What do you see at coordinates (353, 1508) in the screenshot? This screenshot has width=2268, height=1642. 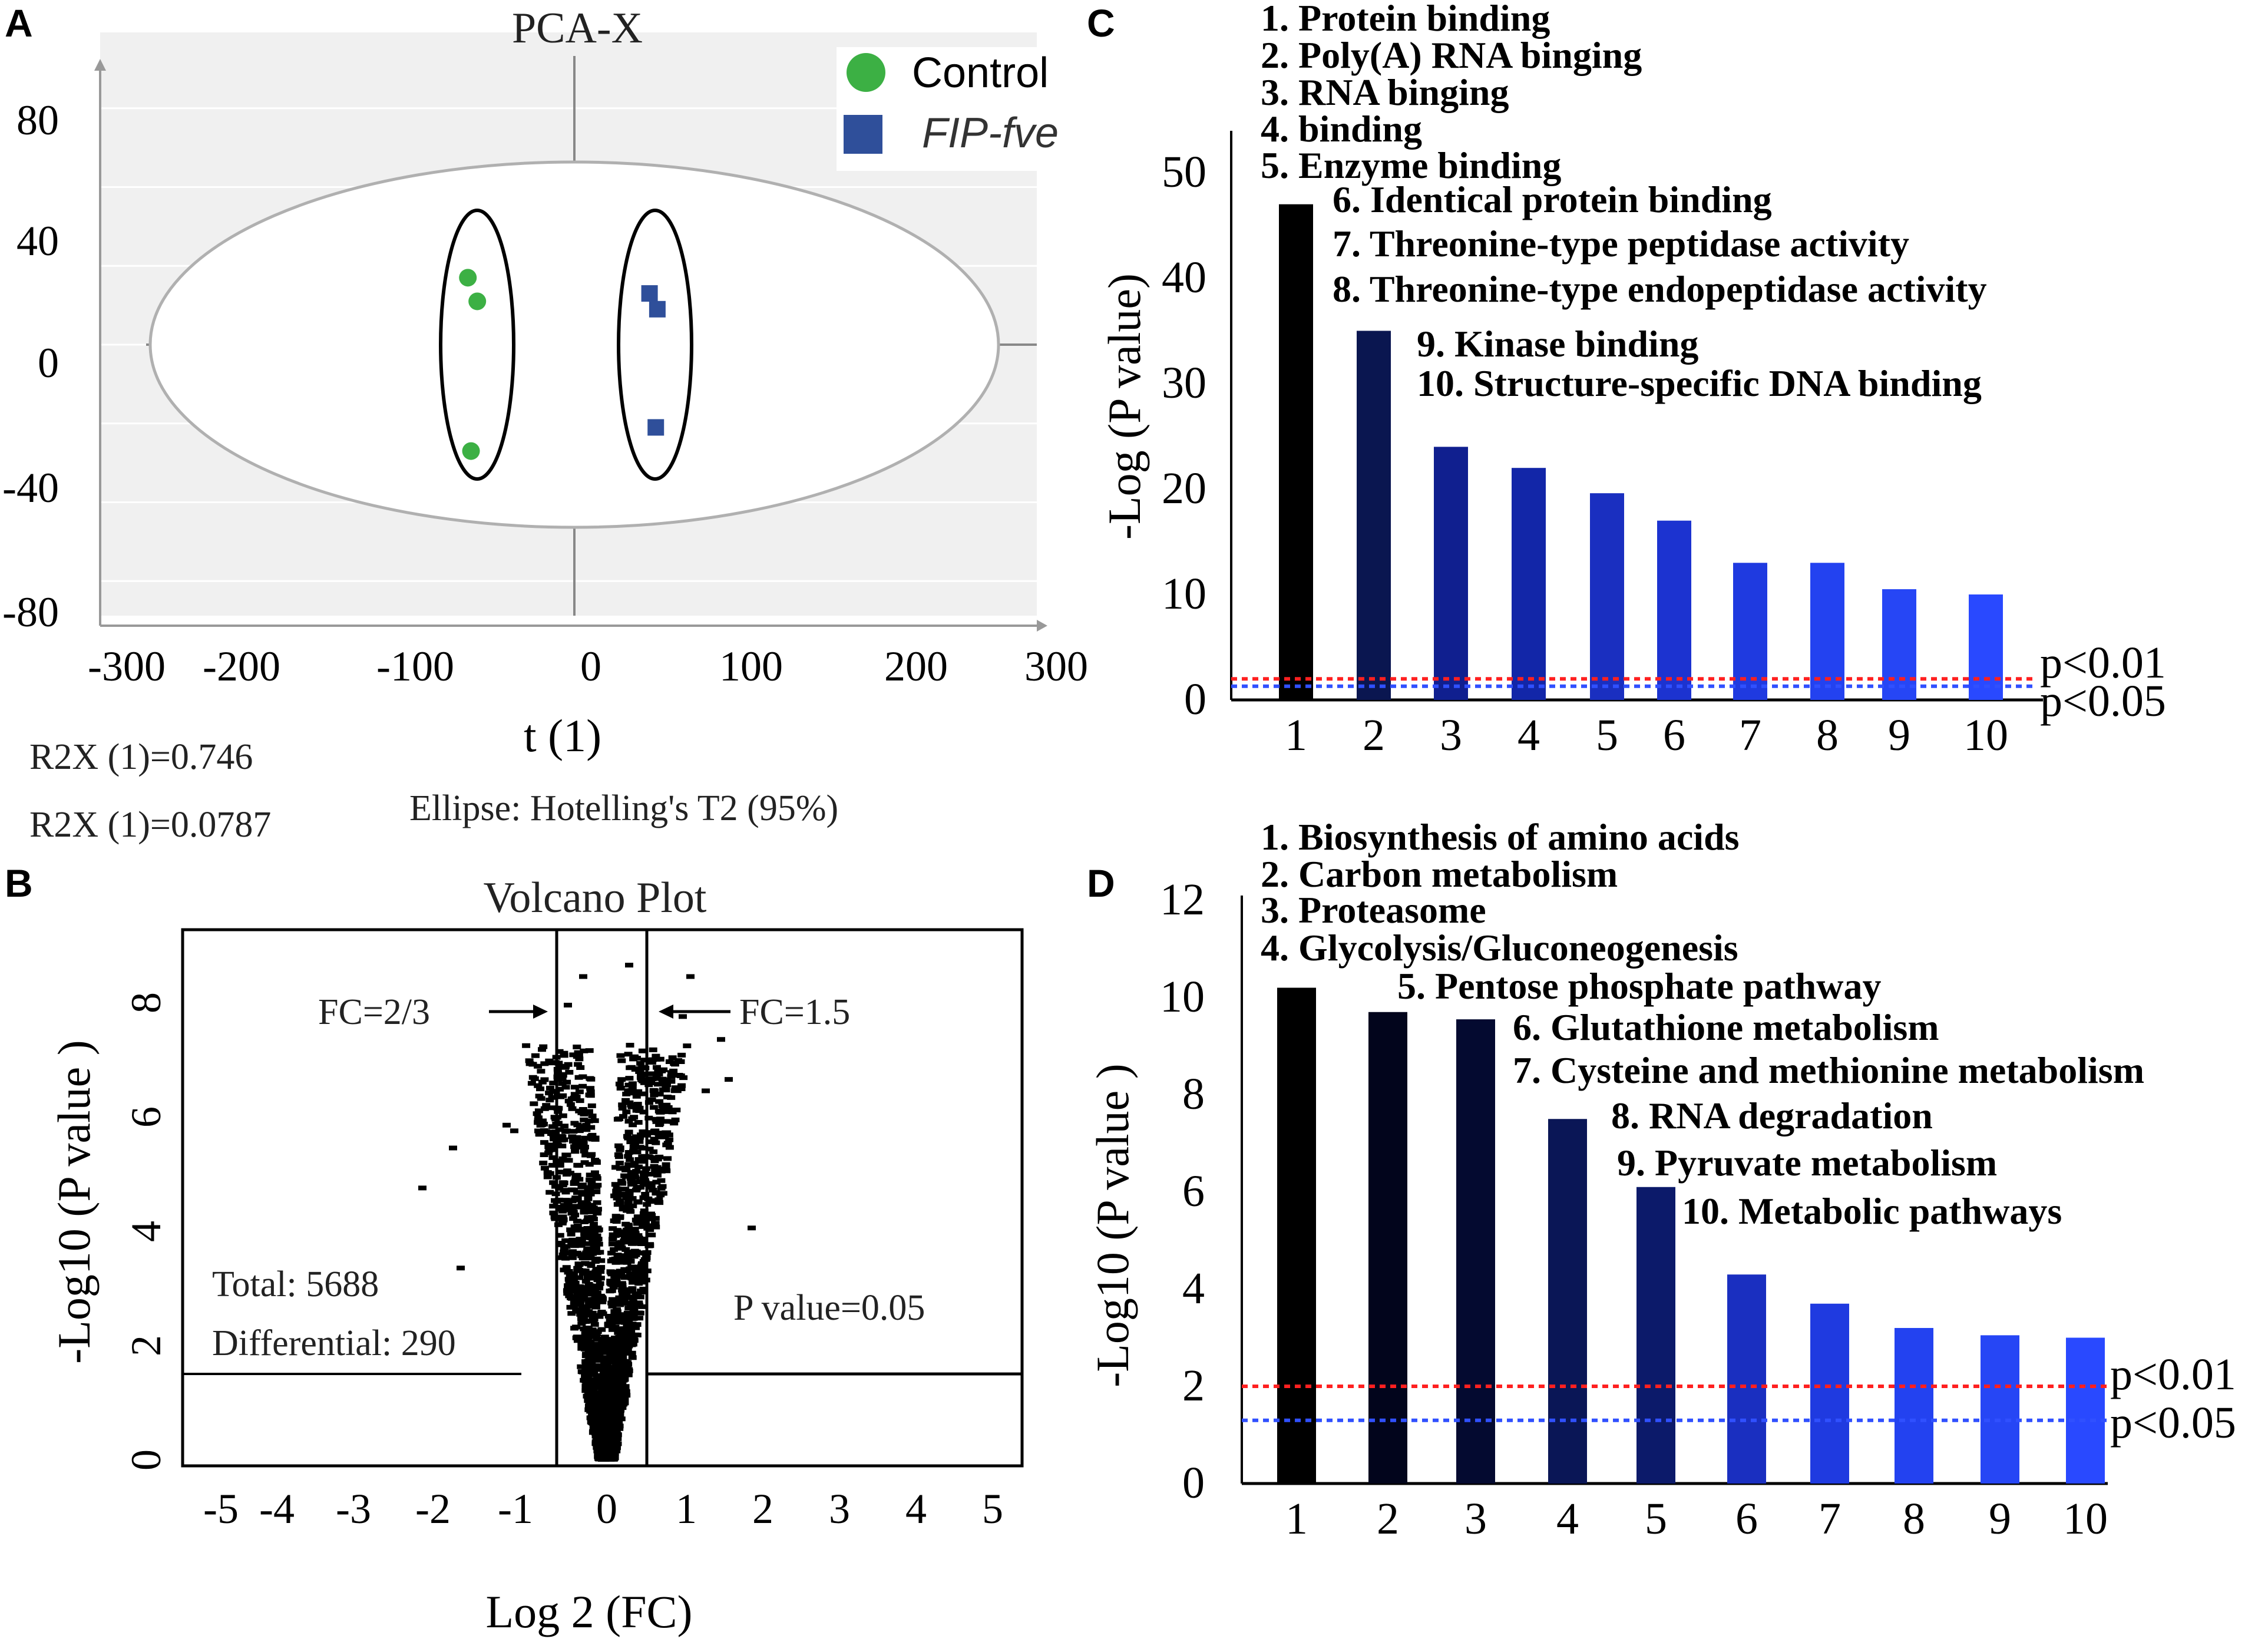 I see `volcano-x-tick: -3` at bounding box center [353, 1508].